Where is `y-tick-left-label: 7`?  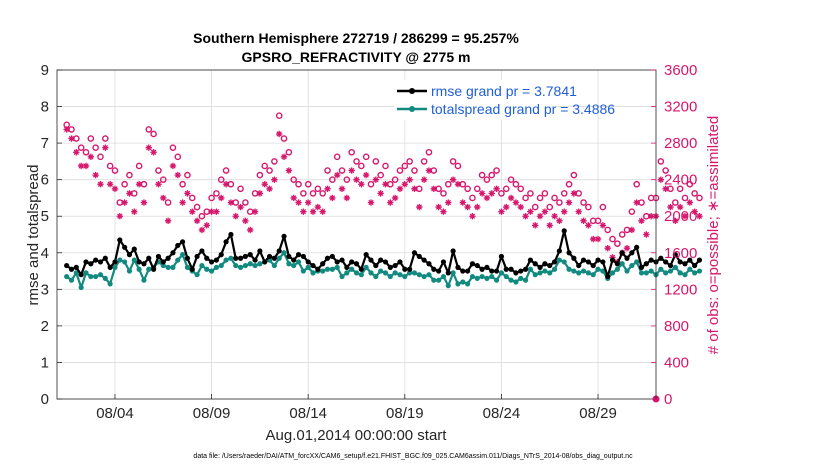 y-tick-left-label: 7 is located at coordinates (45, 143).